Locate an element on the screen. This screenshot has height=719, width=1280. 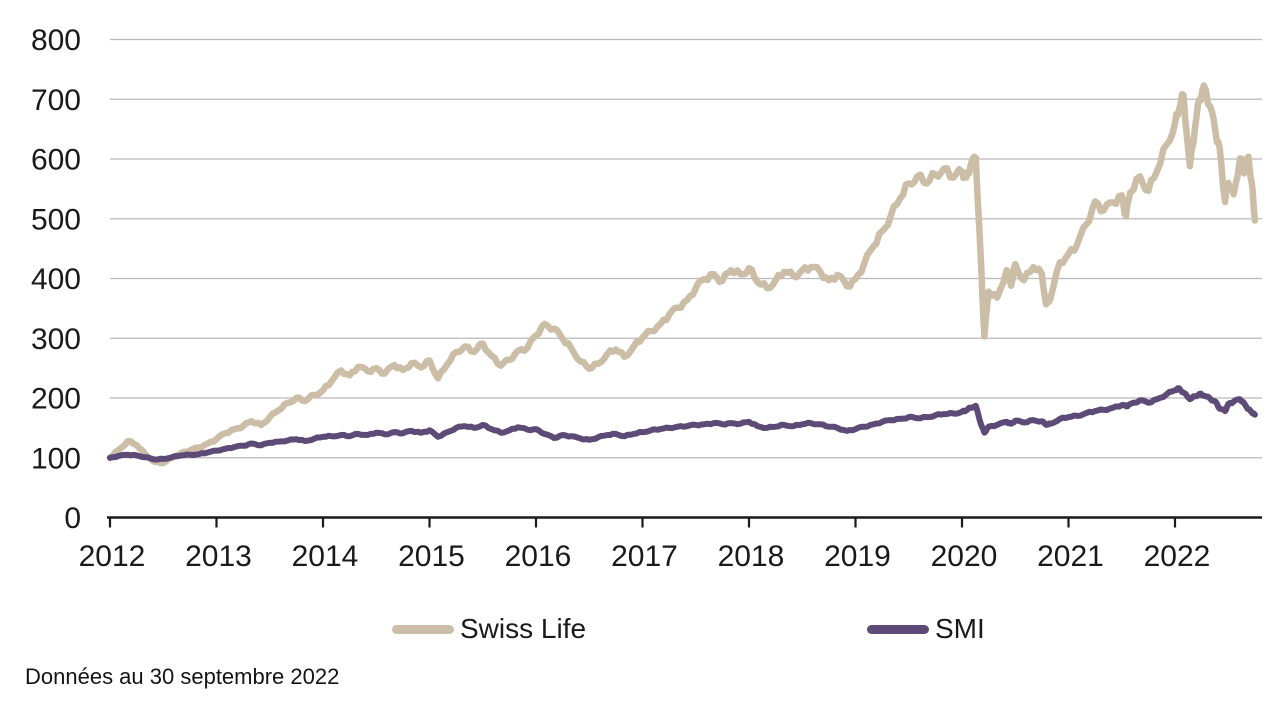
y-axis-label-600: 600 is located at coordinates (56, 160).